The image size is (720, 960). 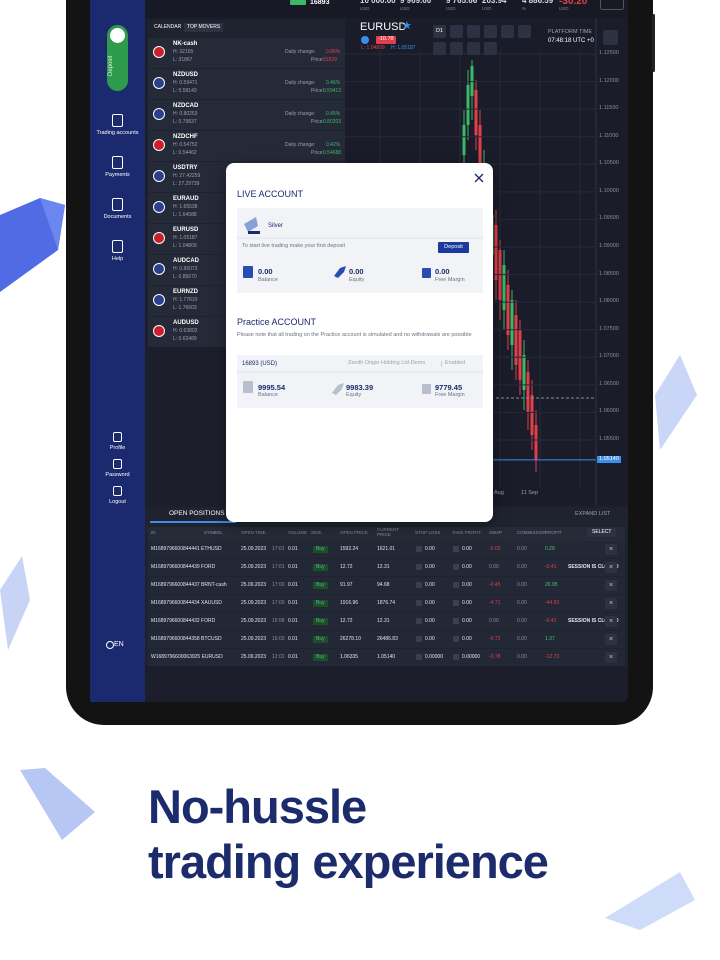 I want to click on date-label: Aug, so click(x=499, y=493).